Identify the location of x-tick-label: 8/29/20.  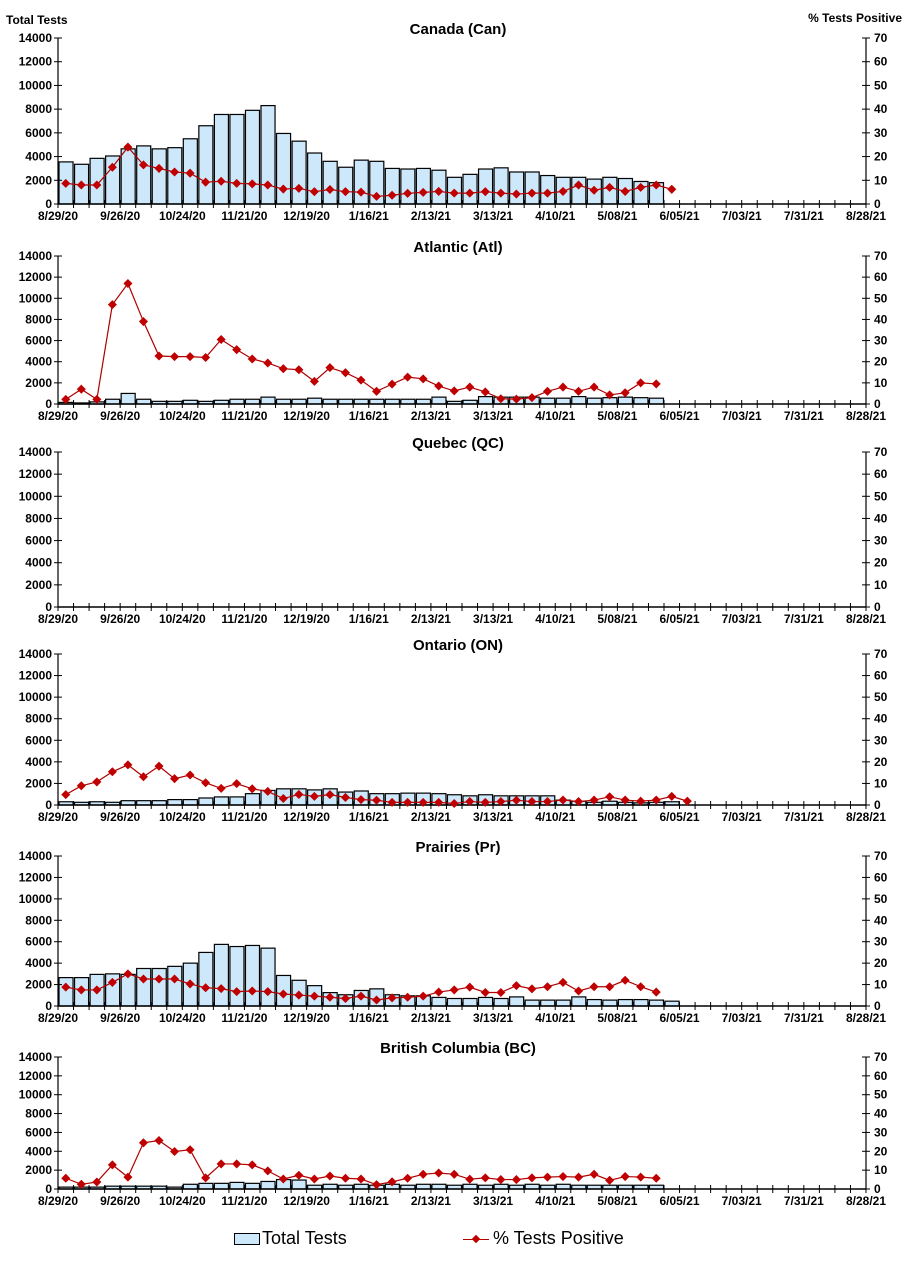
(58, 416).